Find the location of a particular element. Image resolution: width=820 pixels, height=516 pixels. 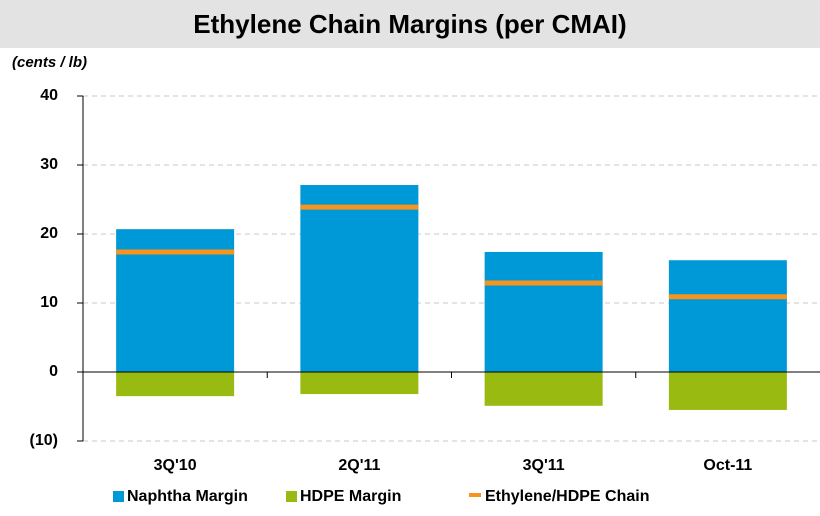

legend-label: Naphtha Margin is located at coordinates (187, 496).